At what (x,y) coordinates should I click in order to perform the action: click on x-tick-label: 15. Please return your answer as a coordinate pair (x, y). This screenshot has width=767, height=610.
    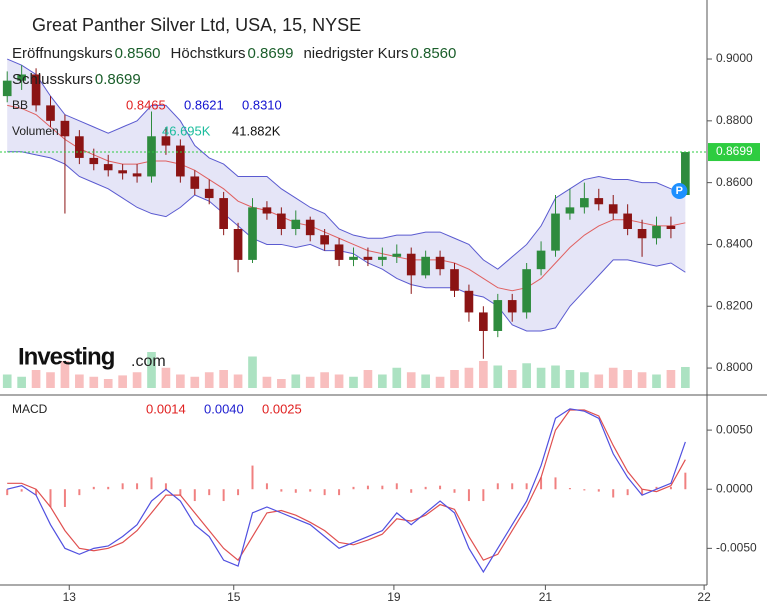
    Looking at the image, I should click on (234, 597).